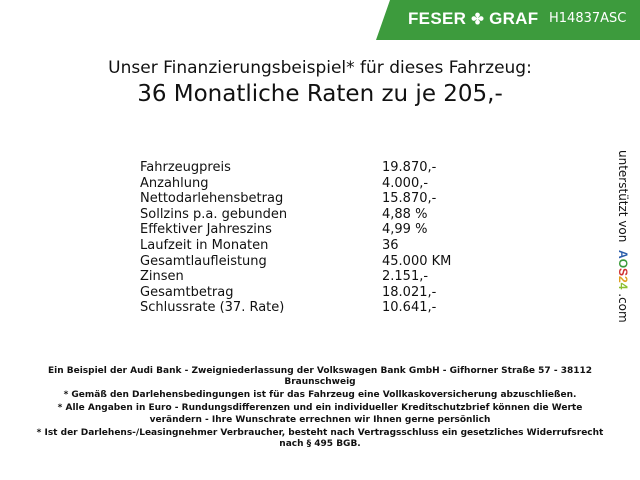 This screenshot has height=480, width=640. Describe the element at coordinates (203, 261) in the screenshot. I see `row-label: Gesamtlaufleistung` at that location.